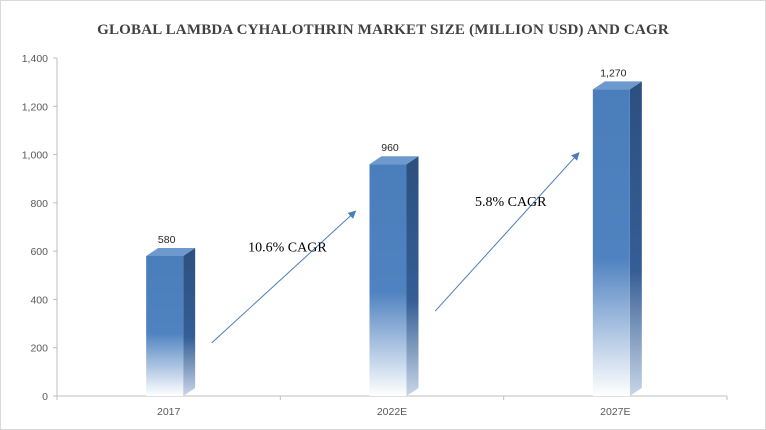 This screenshot has width=766, height=430. What do you see at coordinates (39, 204) in the screenshot?
I see `y-tick-label: 800` at bounding box center [39, 204].